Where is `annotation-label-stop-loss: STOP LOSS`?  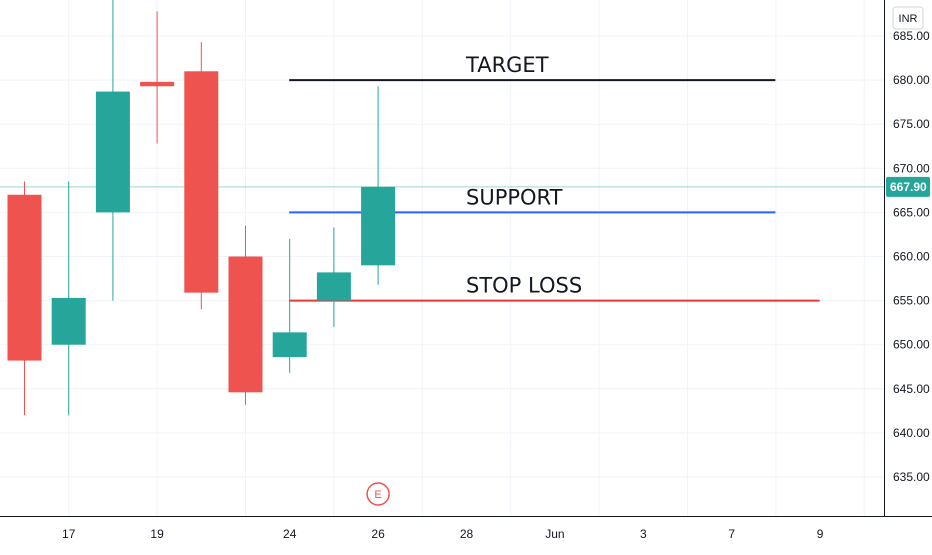
annotation-label-stop-loss: STOP LOSS is located at coordinates (524, 286).